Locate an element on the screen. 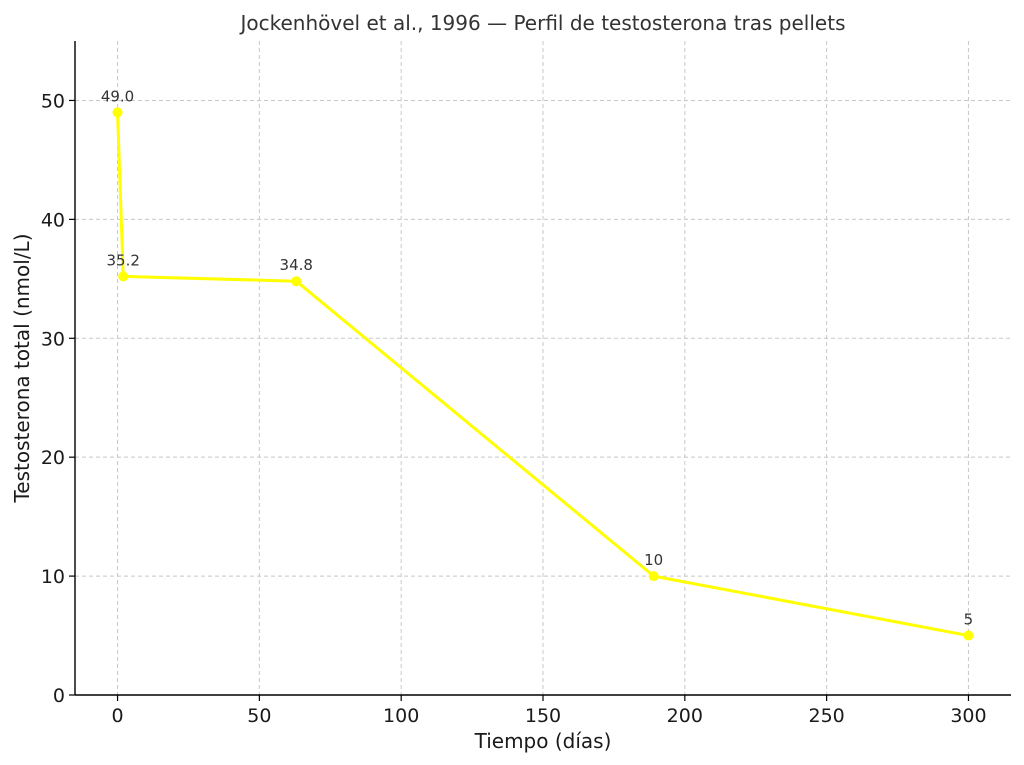 This screenshot has height=765, width=1024. y-tick-label: 50 is located at coordinates (53, 101).